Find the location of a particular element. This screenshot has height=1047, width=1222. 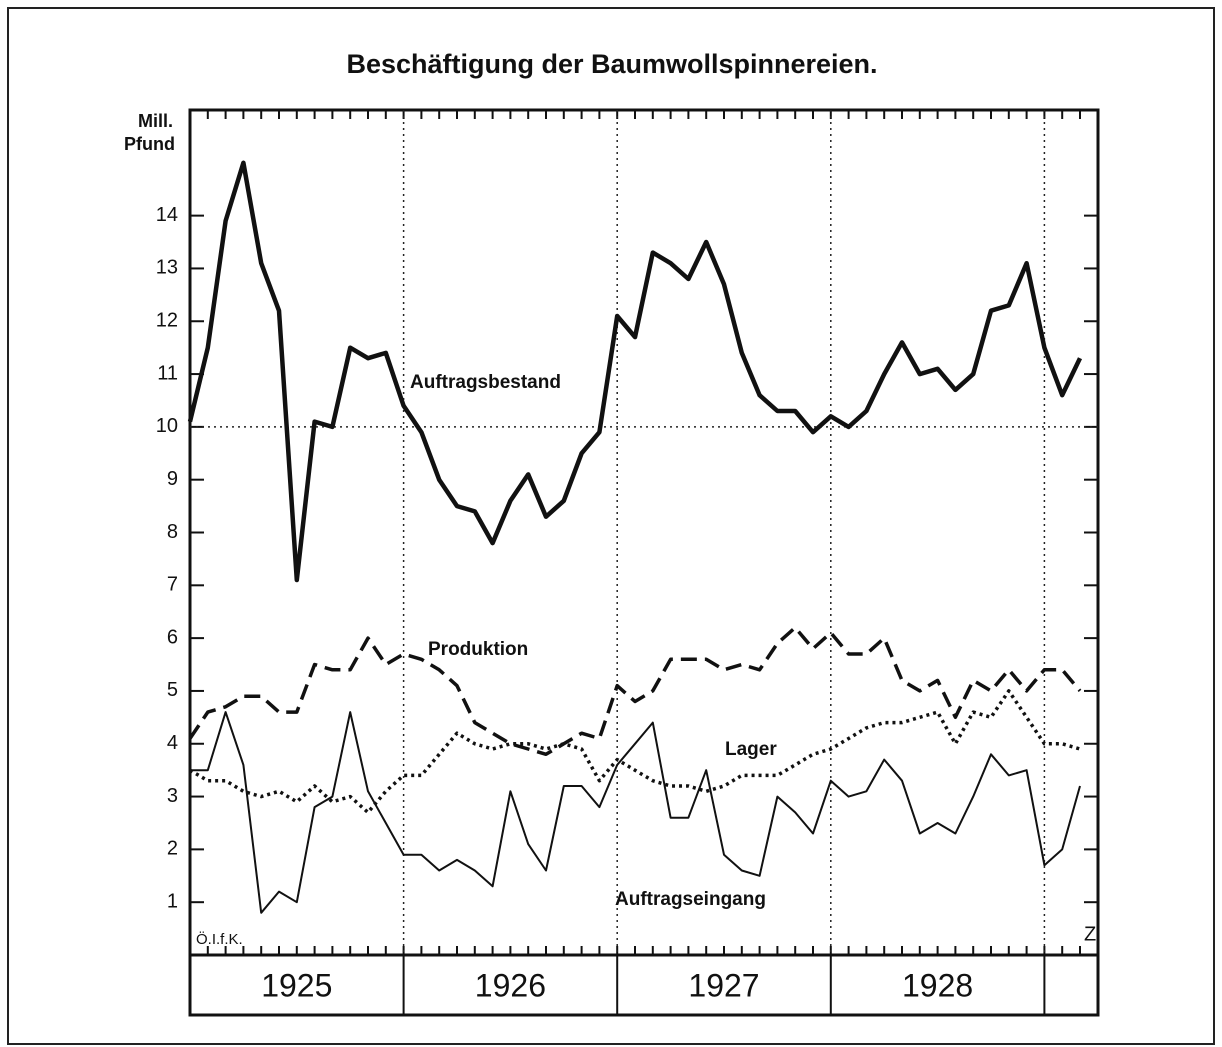

y-tick-label: 5 is located at coordinates (172, 690).